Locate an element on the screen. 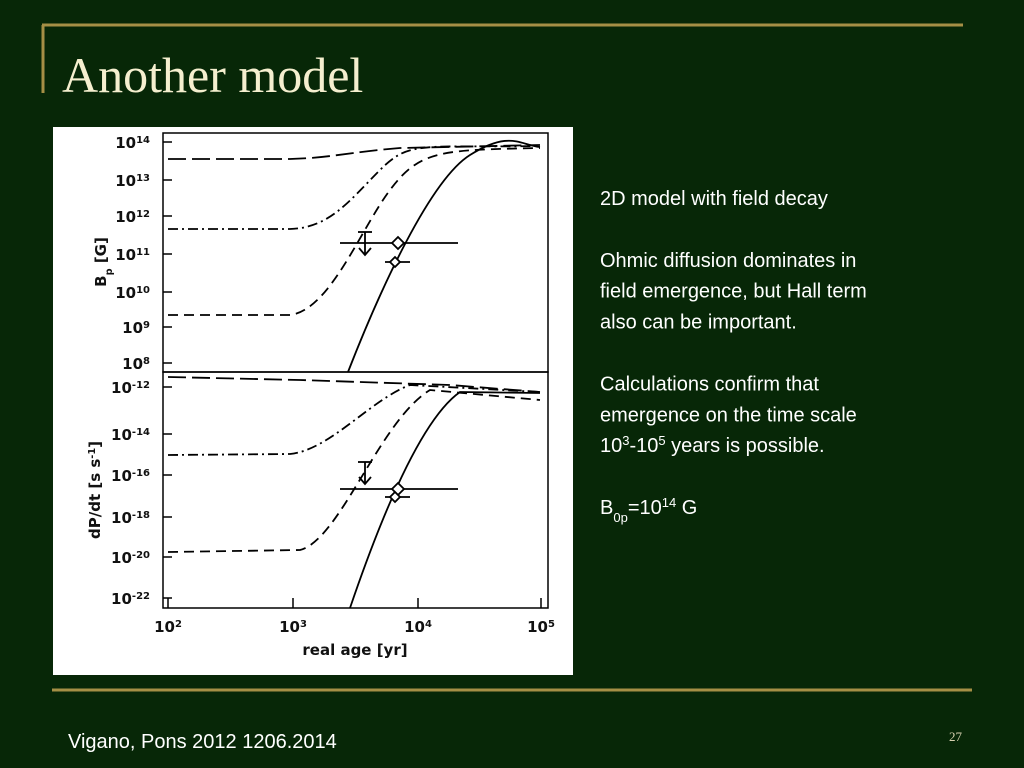  text-run: also can be important. is located at coordinates (698, 323).